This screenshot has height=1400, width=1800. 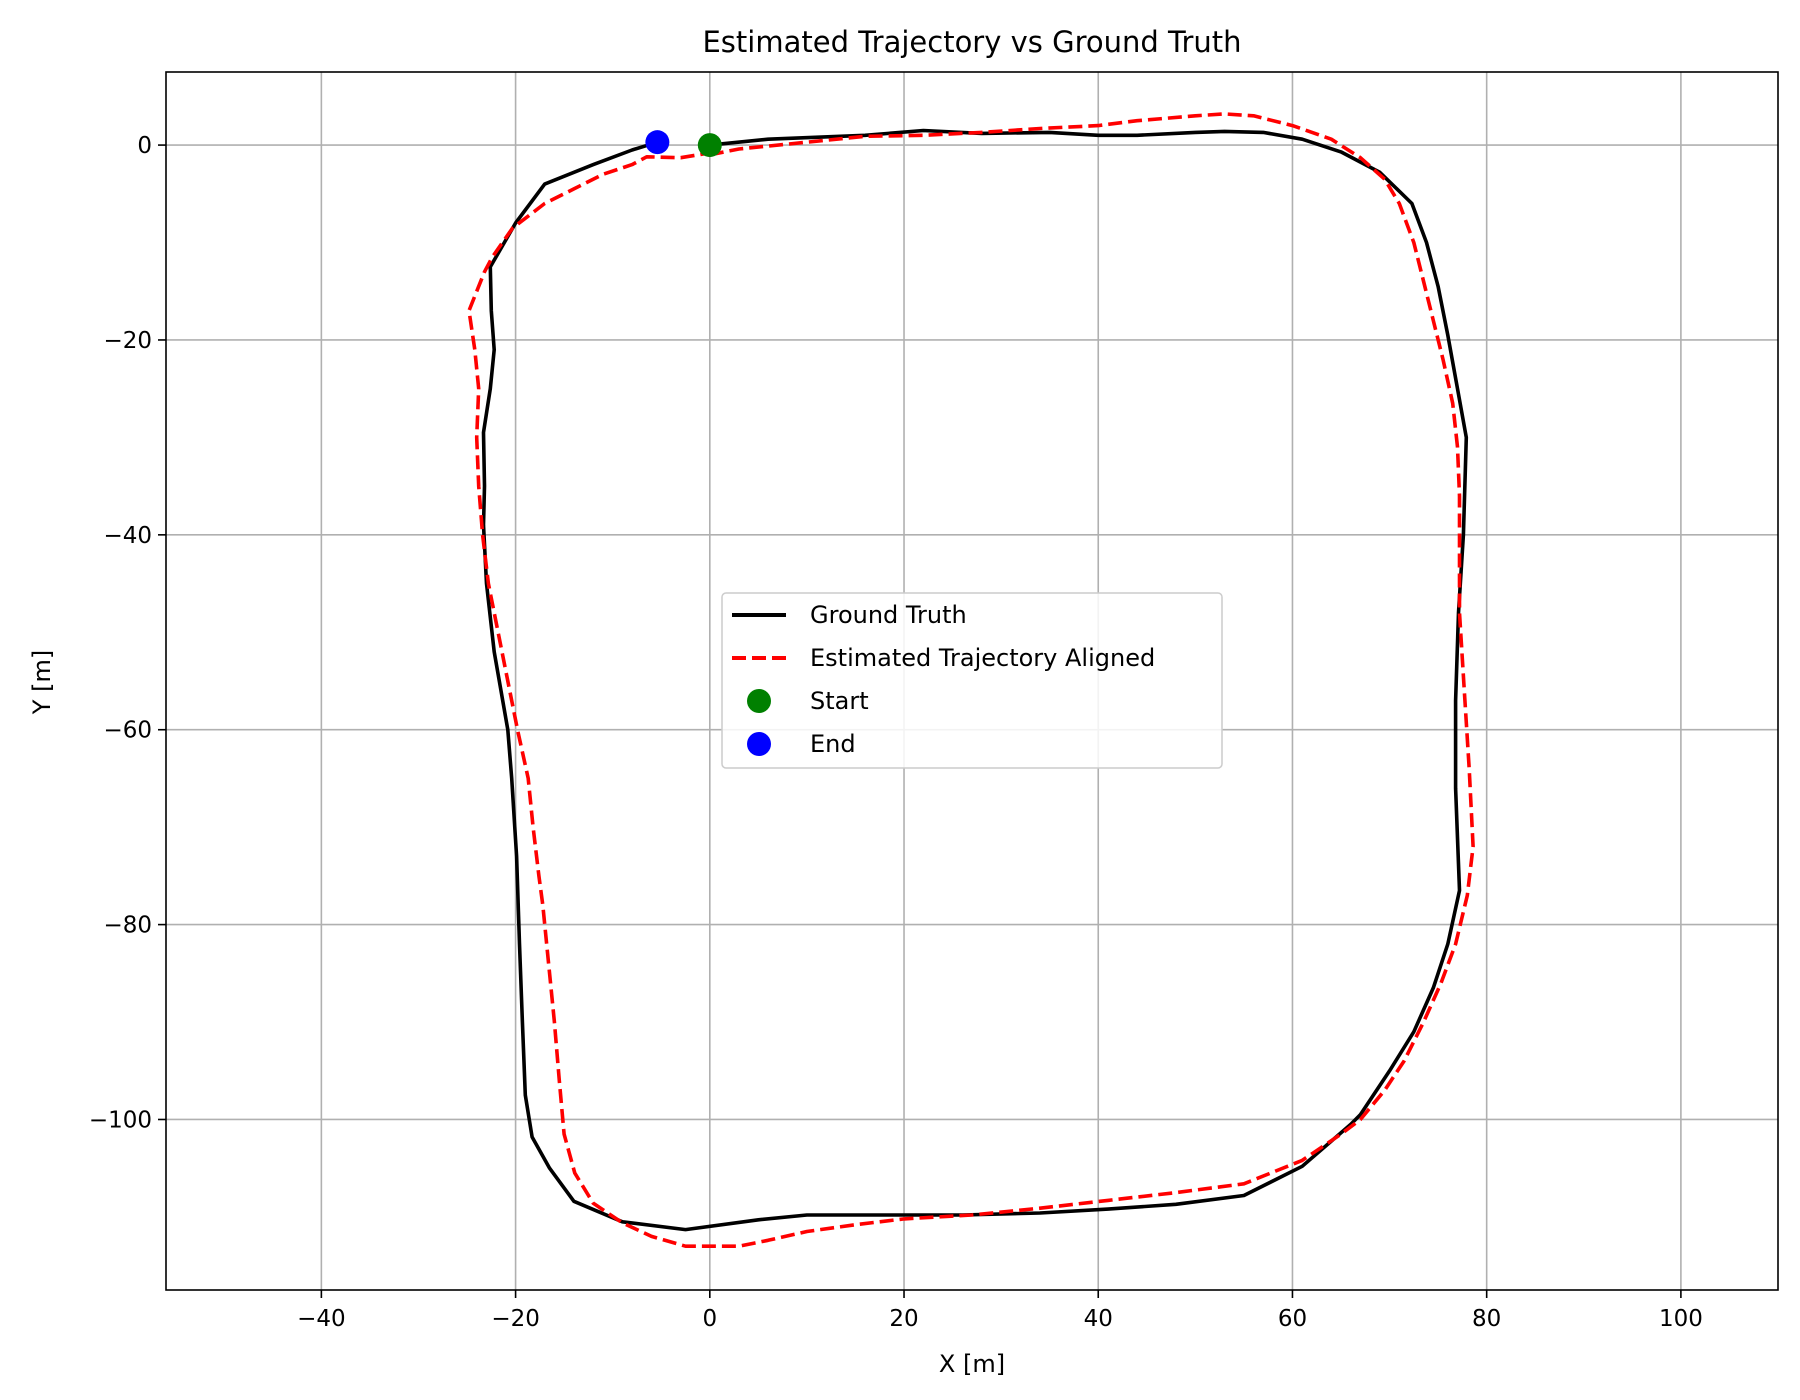 What do you see at coordinates (839, 701) in the screenshot?
I see `legend-label-start: Start` at bounding box center [839, 701].